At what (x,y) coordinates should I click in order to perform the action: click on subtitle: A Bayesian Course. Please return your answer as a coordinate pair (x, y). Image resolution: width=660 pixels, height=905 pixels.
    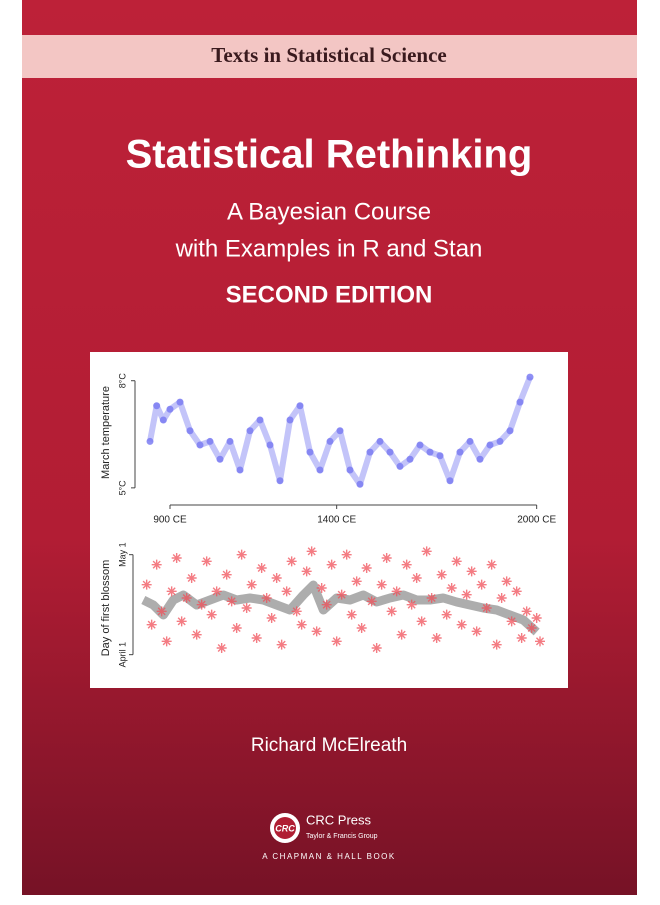
    Looking at the image, I should click on (329, 211).